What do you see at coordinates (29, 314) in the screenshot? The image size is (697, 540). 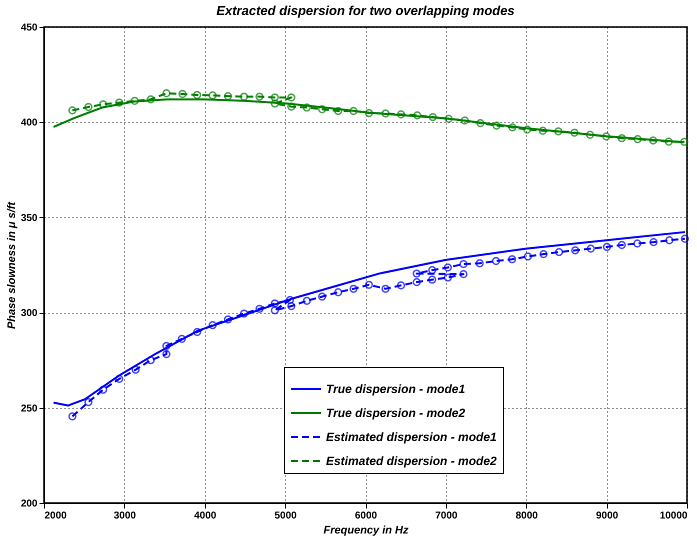 I see `y-tick-label: 300` at bounding box center [29, 314].